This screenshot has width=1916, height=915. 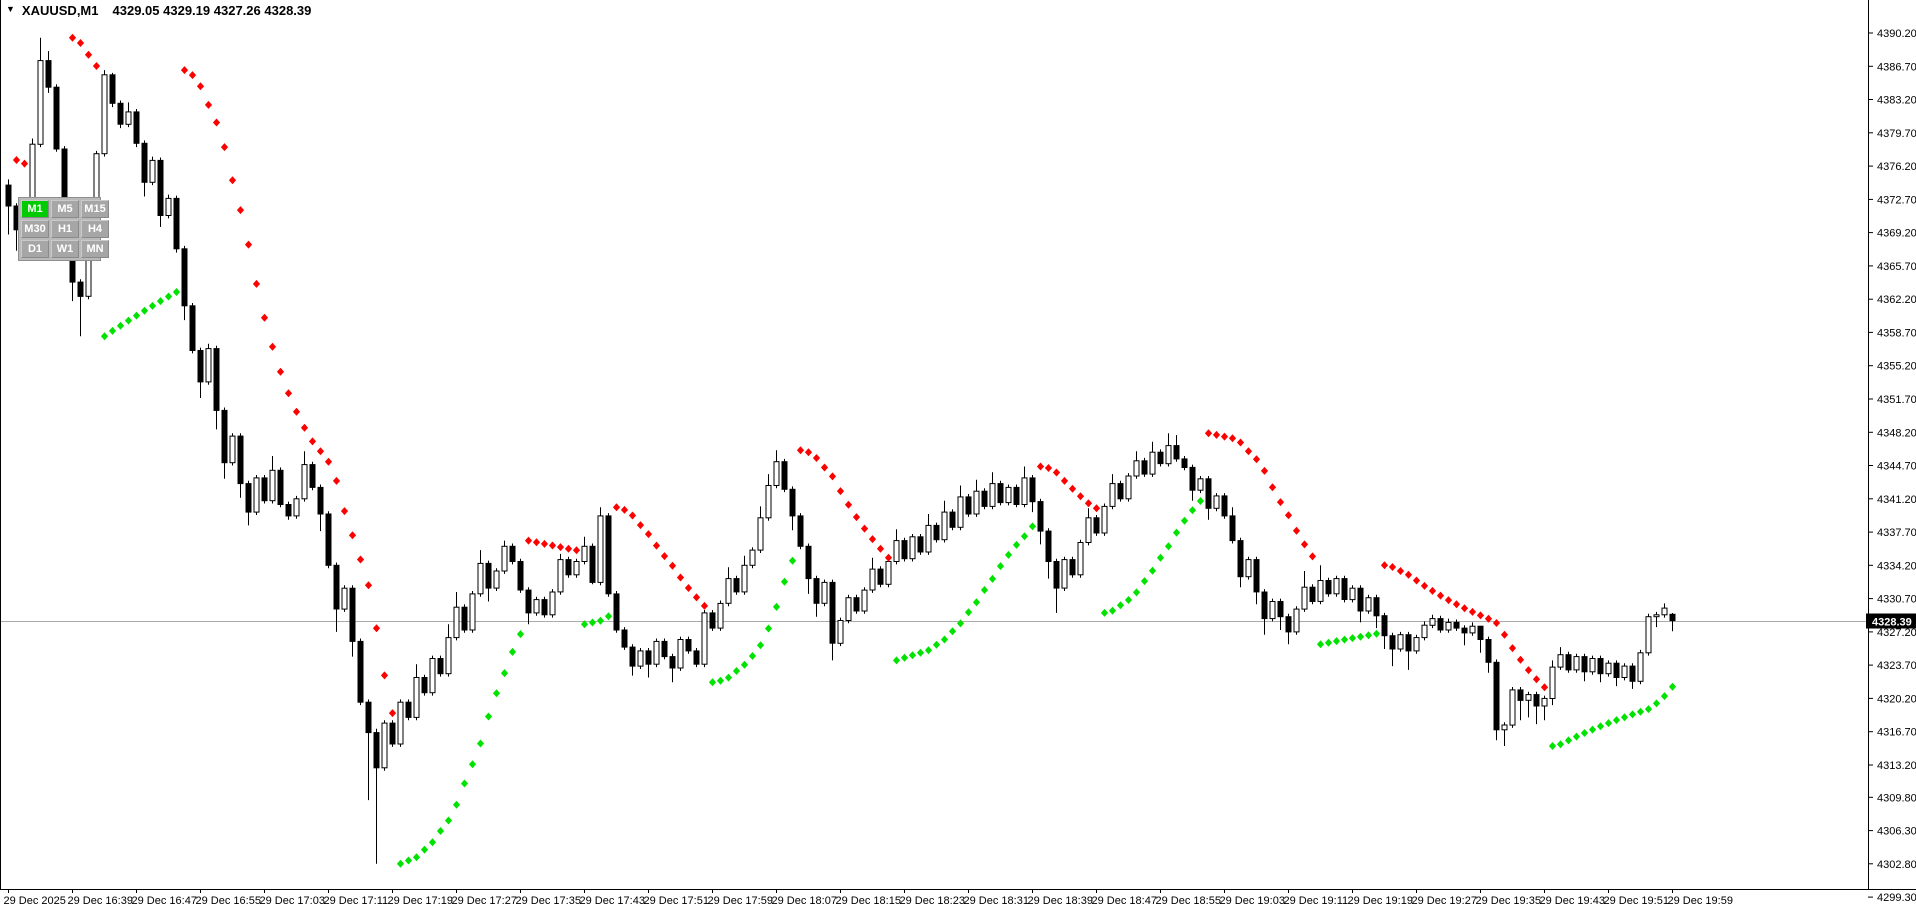 I want to click on svg-text: 4299.30, so click(x=1896, y=898).